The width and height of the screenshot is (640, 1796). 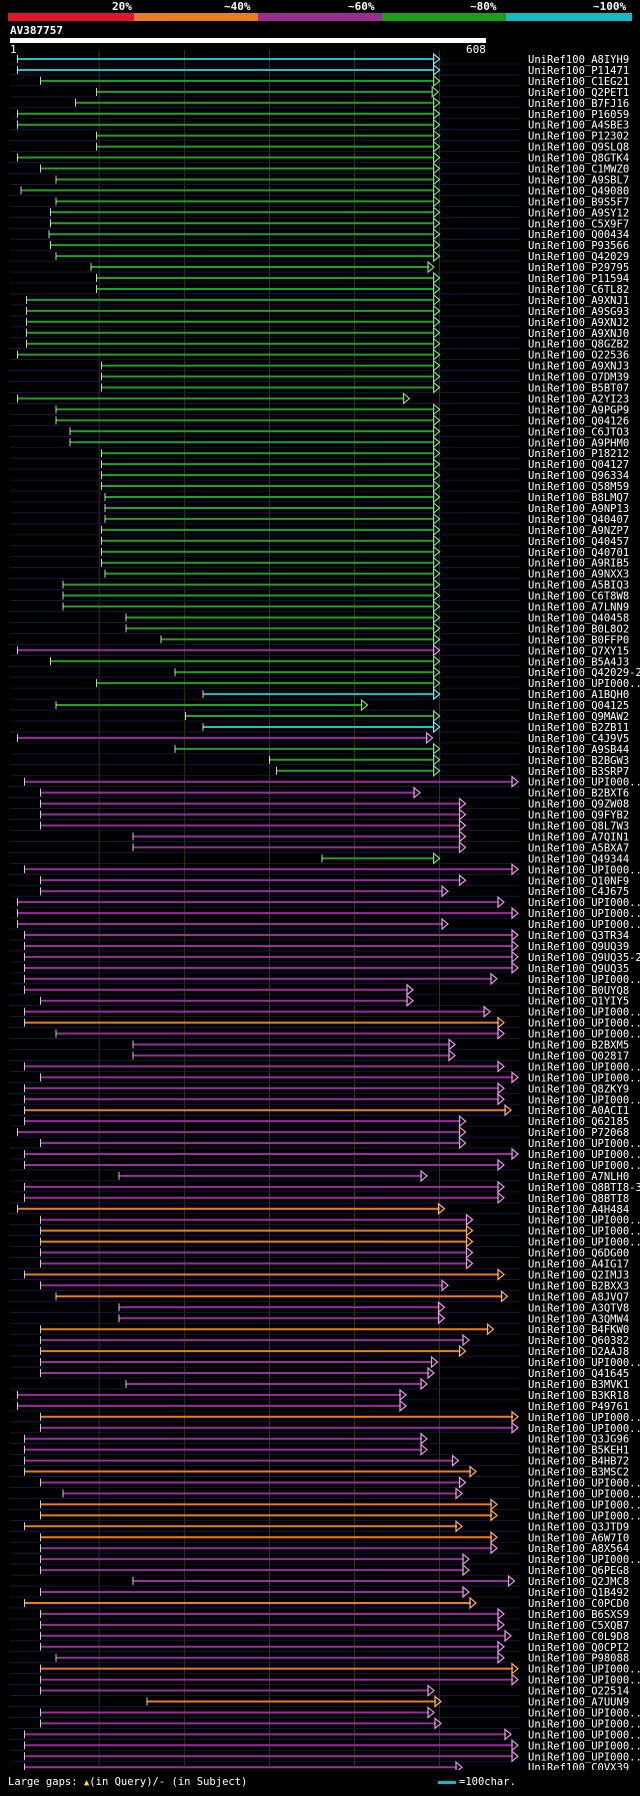 I want to click on hit-label: UniRef100_Q9MAW2, so click(x=578, y=717).